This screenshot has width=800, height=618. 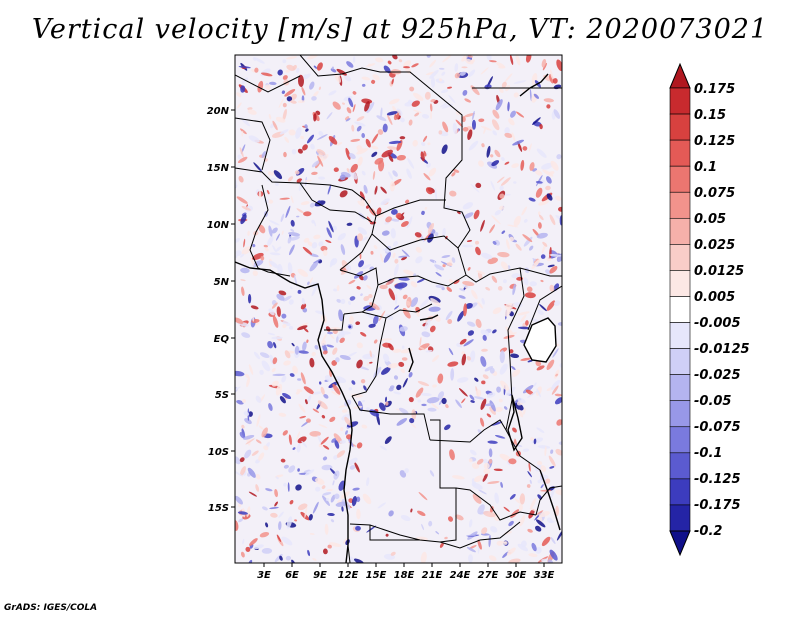 What do you see at coordinates (218, 310) in the screenshot?
I see `latitude-labels: 20N 15N 10N 5N EQ 5S 10S 15S` at bounding box center [218, 310].